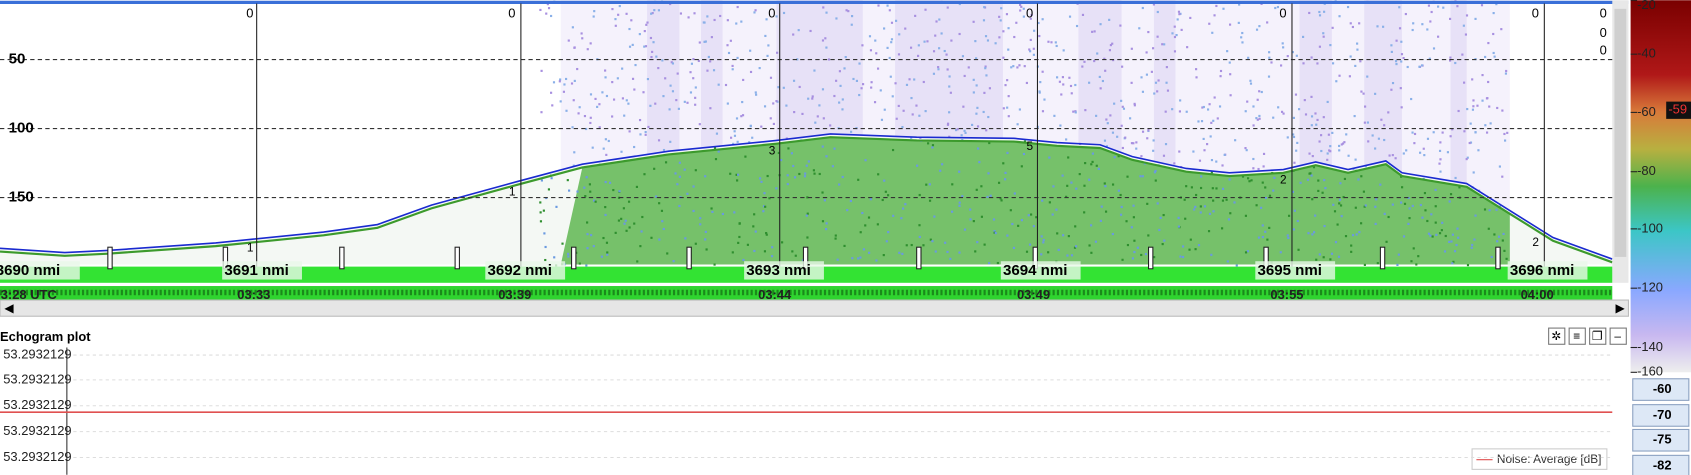  What do you see at coordinates (814, 308) in the screenshot?
I see `h-scrollbar` at bounding box center [814, 308].